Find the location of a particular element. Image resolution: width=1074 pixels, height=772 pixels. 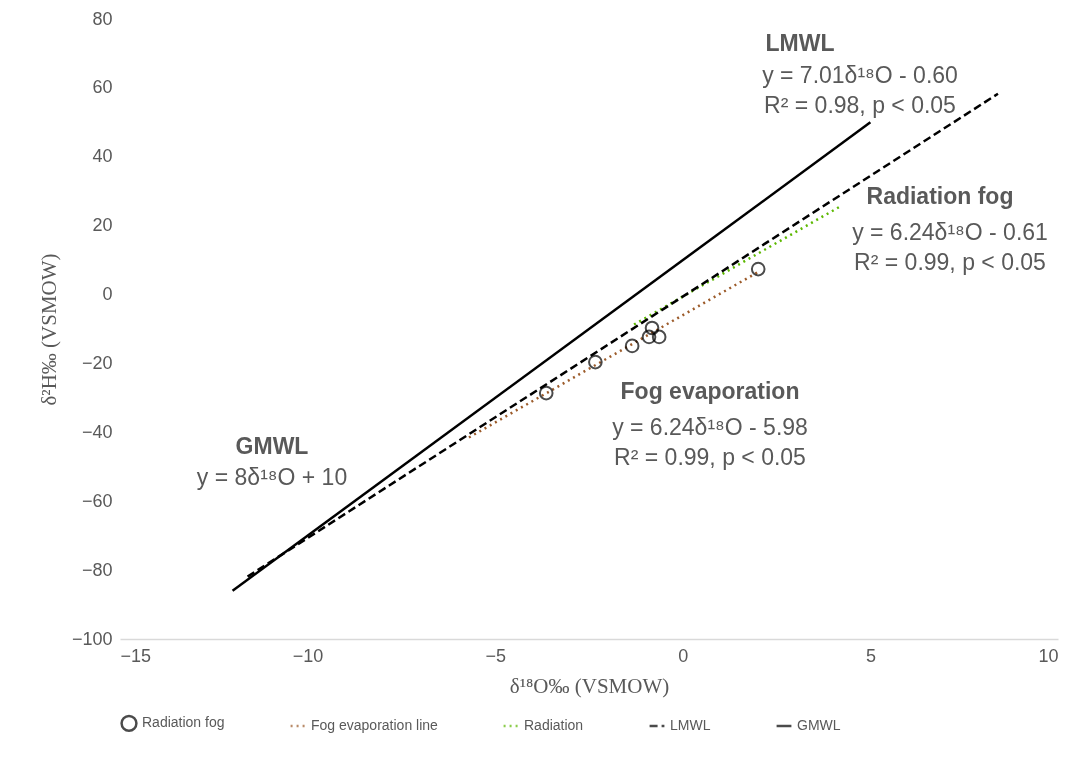

y-tick-label: 20 is located at coordinates (102, 225).